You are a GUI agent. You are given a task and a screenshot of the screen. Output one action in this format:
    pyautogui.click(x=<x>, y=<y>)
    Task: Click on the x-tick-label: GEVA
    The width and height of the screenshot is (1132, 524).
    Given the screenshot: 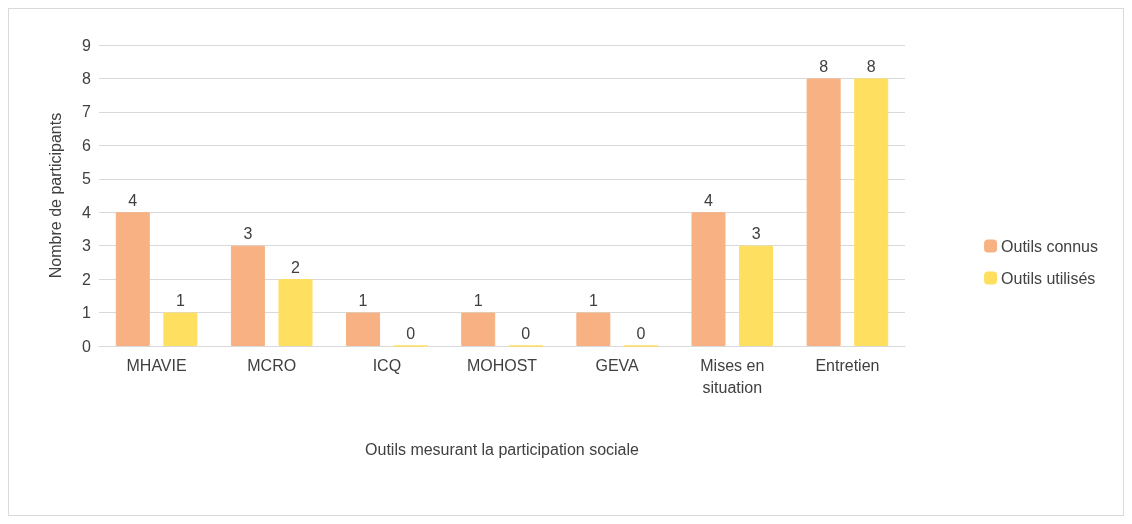 What is the action you would take?
    pyautogui.click(x=617, y=365)
    